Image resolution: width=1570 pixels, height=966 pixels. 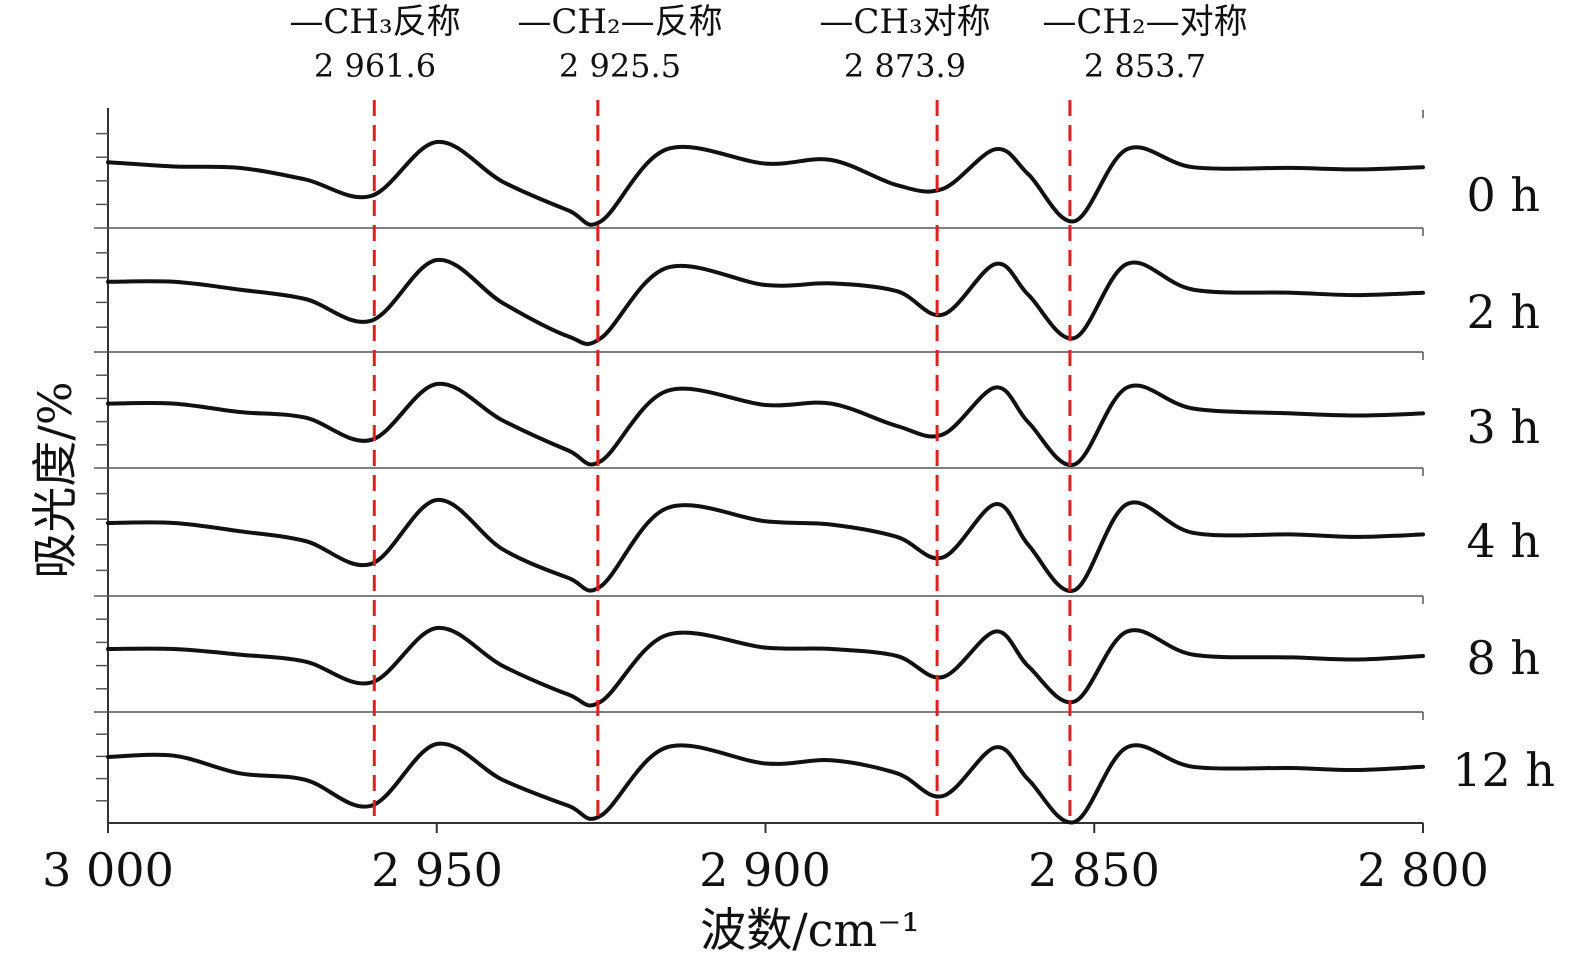 I want to click on x-tick-label: 3 000, so click(x=108, y=870).